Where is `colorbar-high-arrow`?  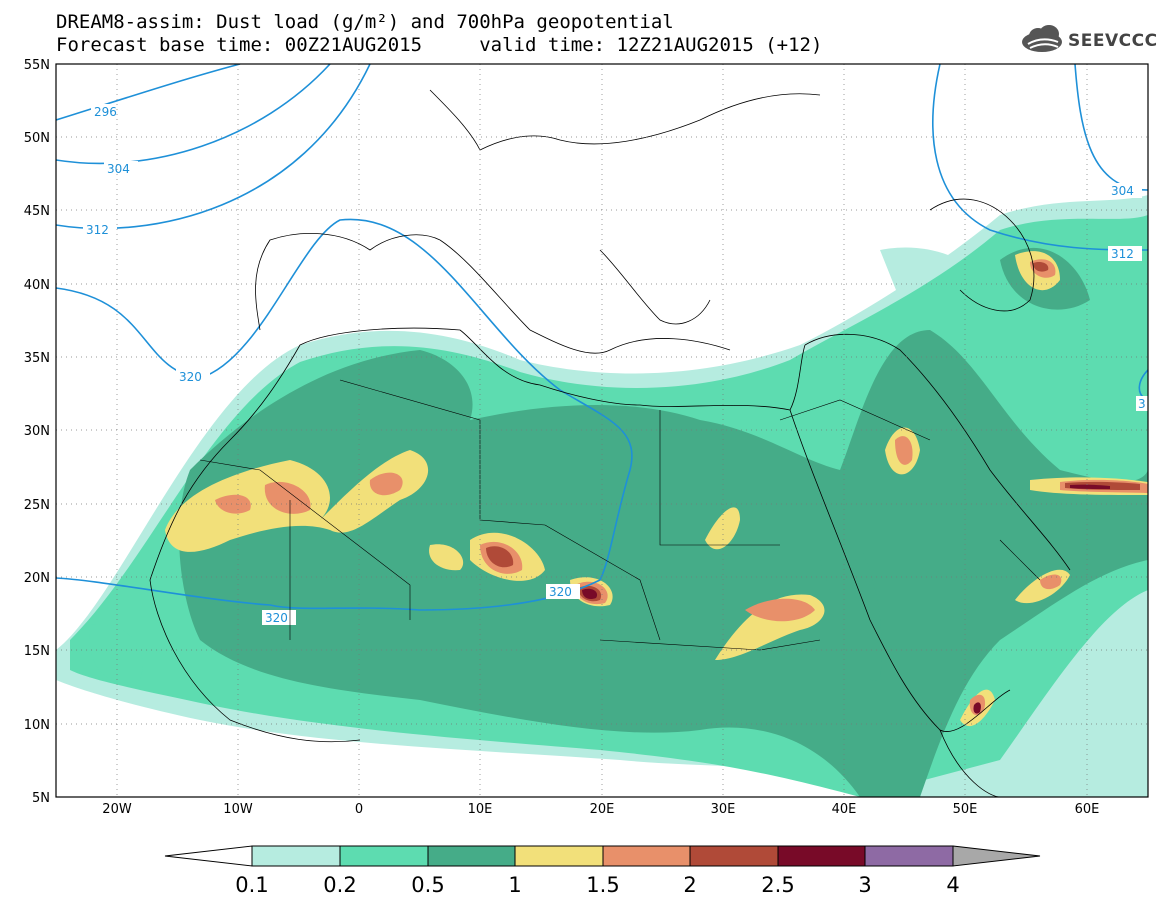 colorbar-high-arrow is located at coordinates (996, 856).